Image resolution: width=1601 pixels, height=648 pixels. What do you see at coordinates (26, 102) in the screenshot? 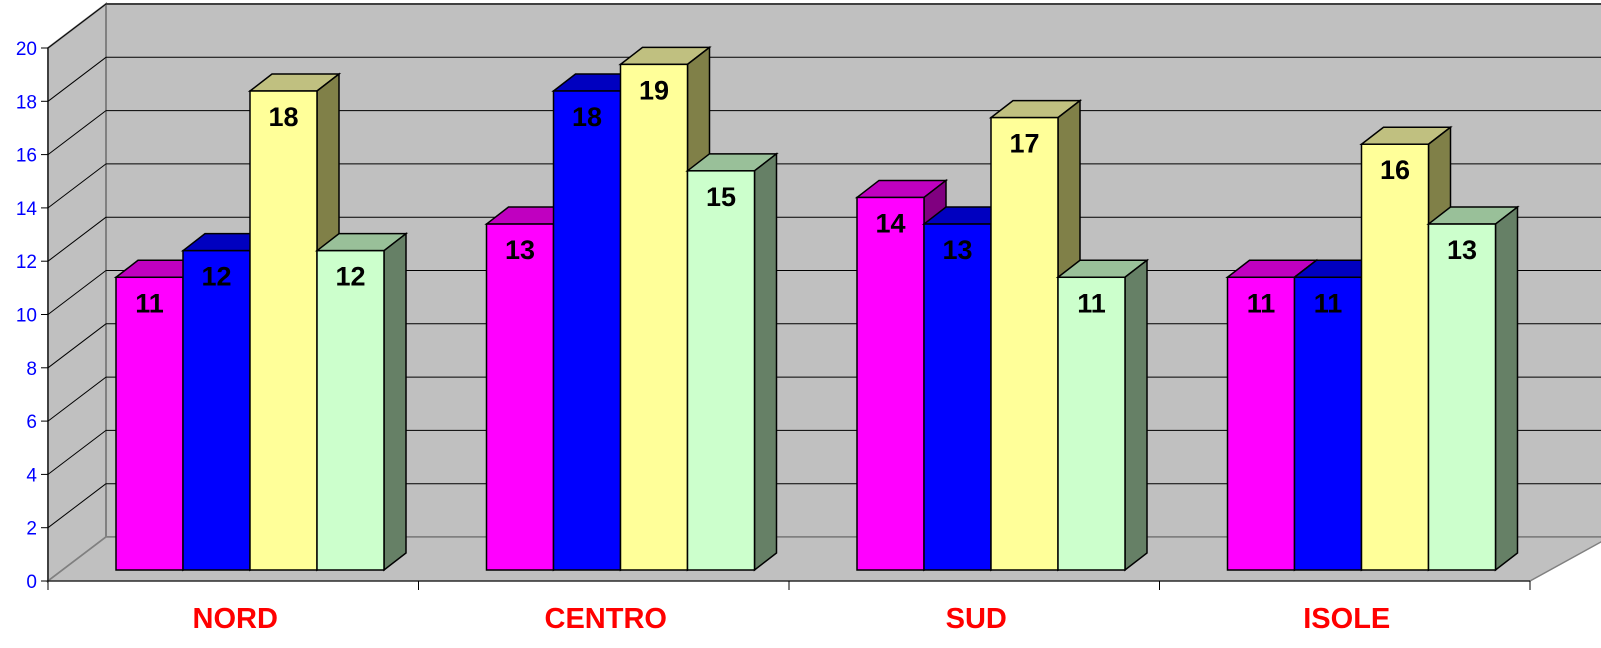
I see `y-tick-label: 18` at bounding box center [26, 102].